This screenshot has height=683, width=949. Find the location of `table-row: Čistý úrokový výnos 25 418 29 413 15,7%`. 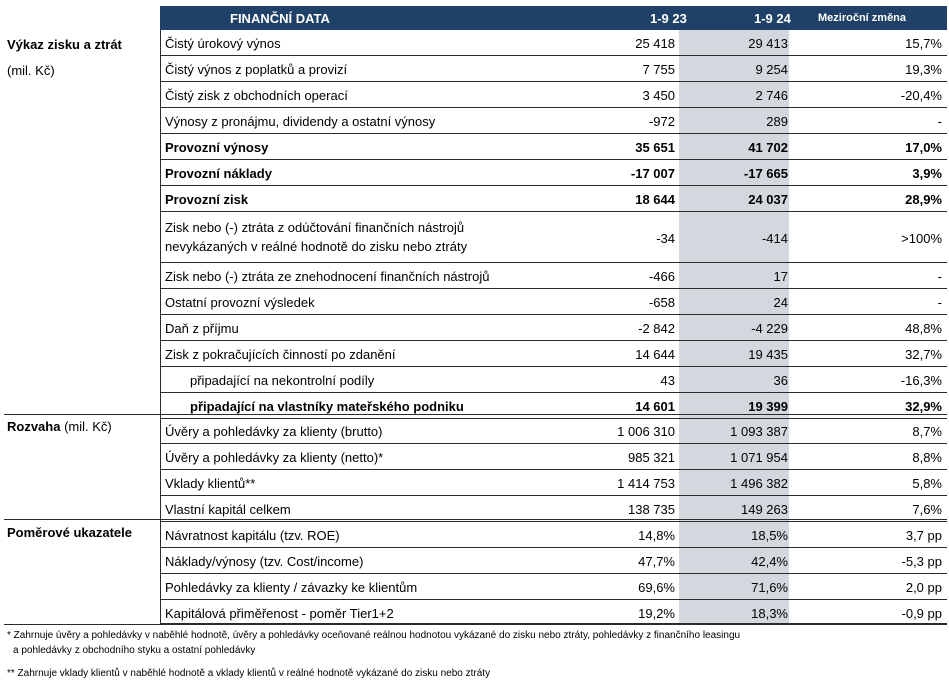

table-row: Čistý úrokový výnos 25 418 29 413 15,7% is located at coordinates (553, 43).